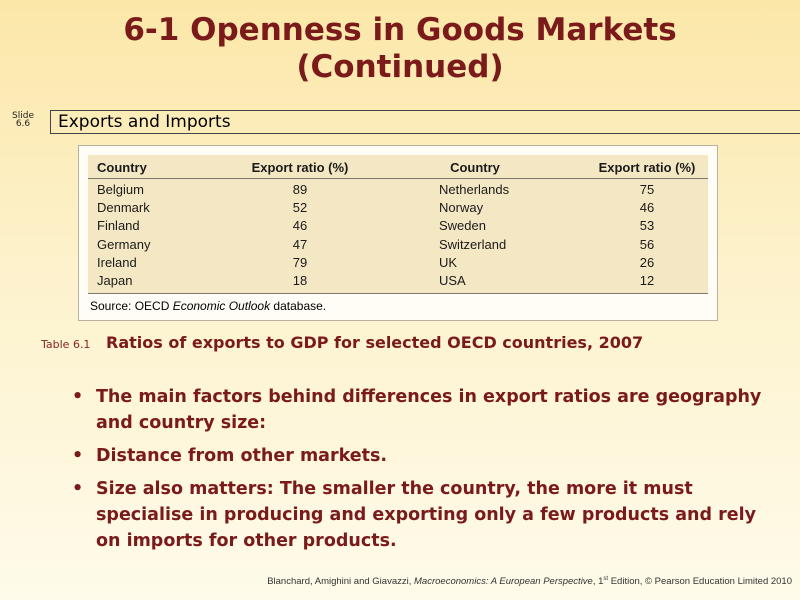  I want to click on table-cell-ratio-1: 79, so click(300, 262).